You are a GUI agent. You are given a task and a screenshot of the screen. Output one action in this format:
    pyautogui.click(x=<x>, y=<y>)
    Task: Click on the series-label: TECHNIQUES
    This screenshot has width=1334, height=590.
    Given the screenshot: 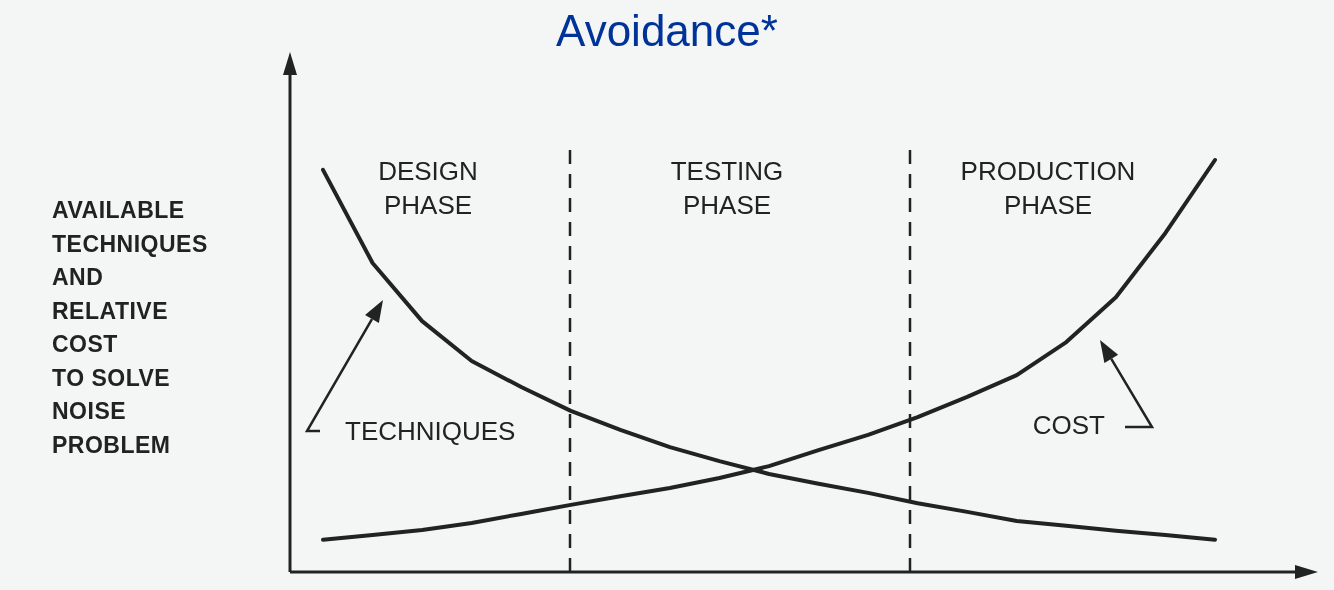 What is the action you would take?
    pyautogui.click(x=430, y=431)
    